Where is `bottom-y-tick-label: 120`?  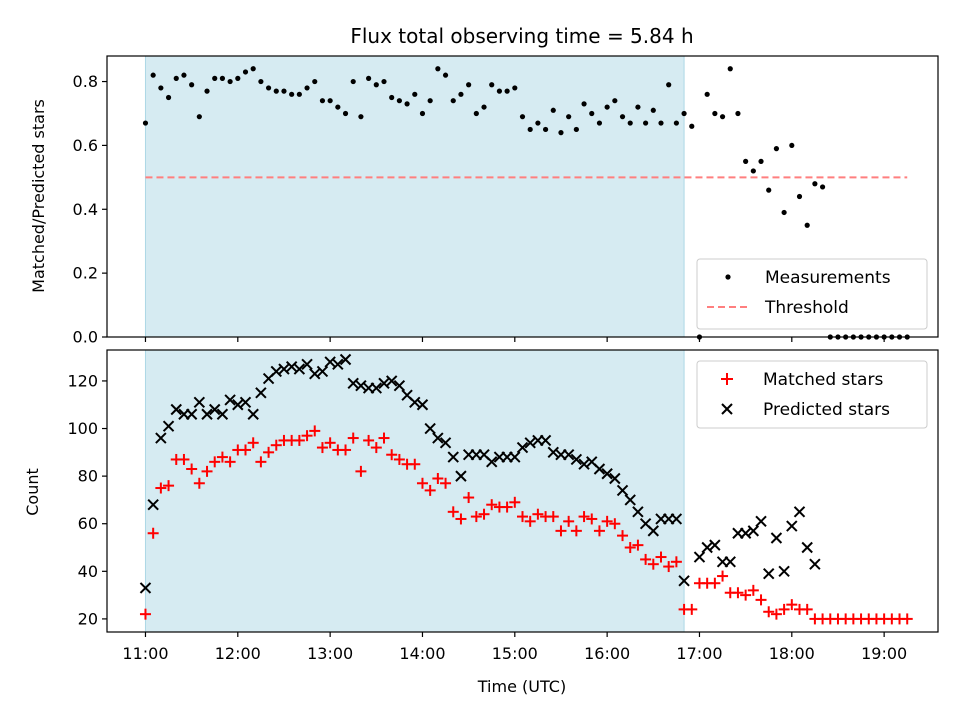 bottom-y-tick-label: 120 is located at coordinates (82, 380).